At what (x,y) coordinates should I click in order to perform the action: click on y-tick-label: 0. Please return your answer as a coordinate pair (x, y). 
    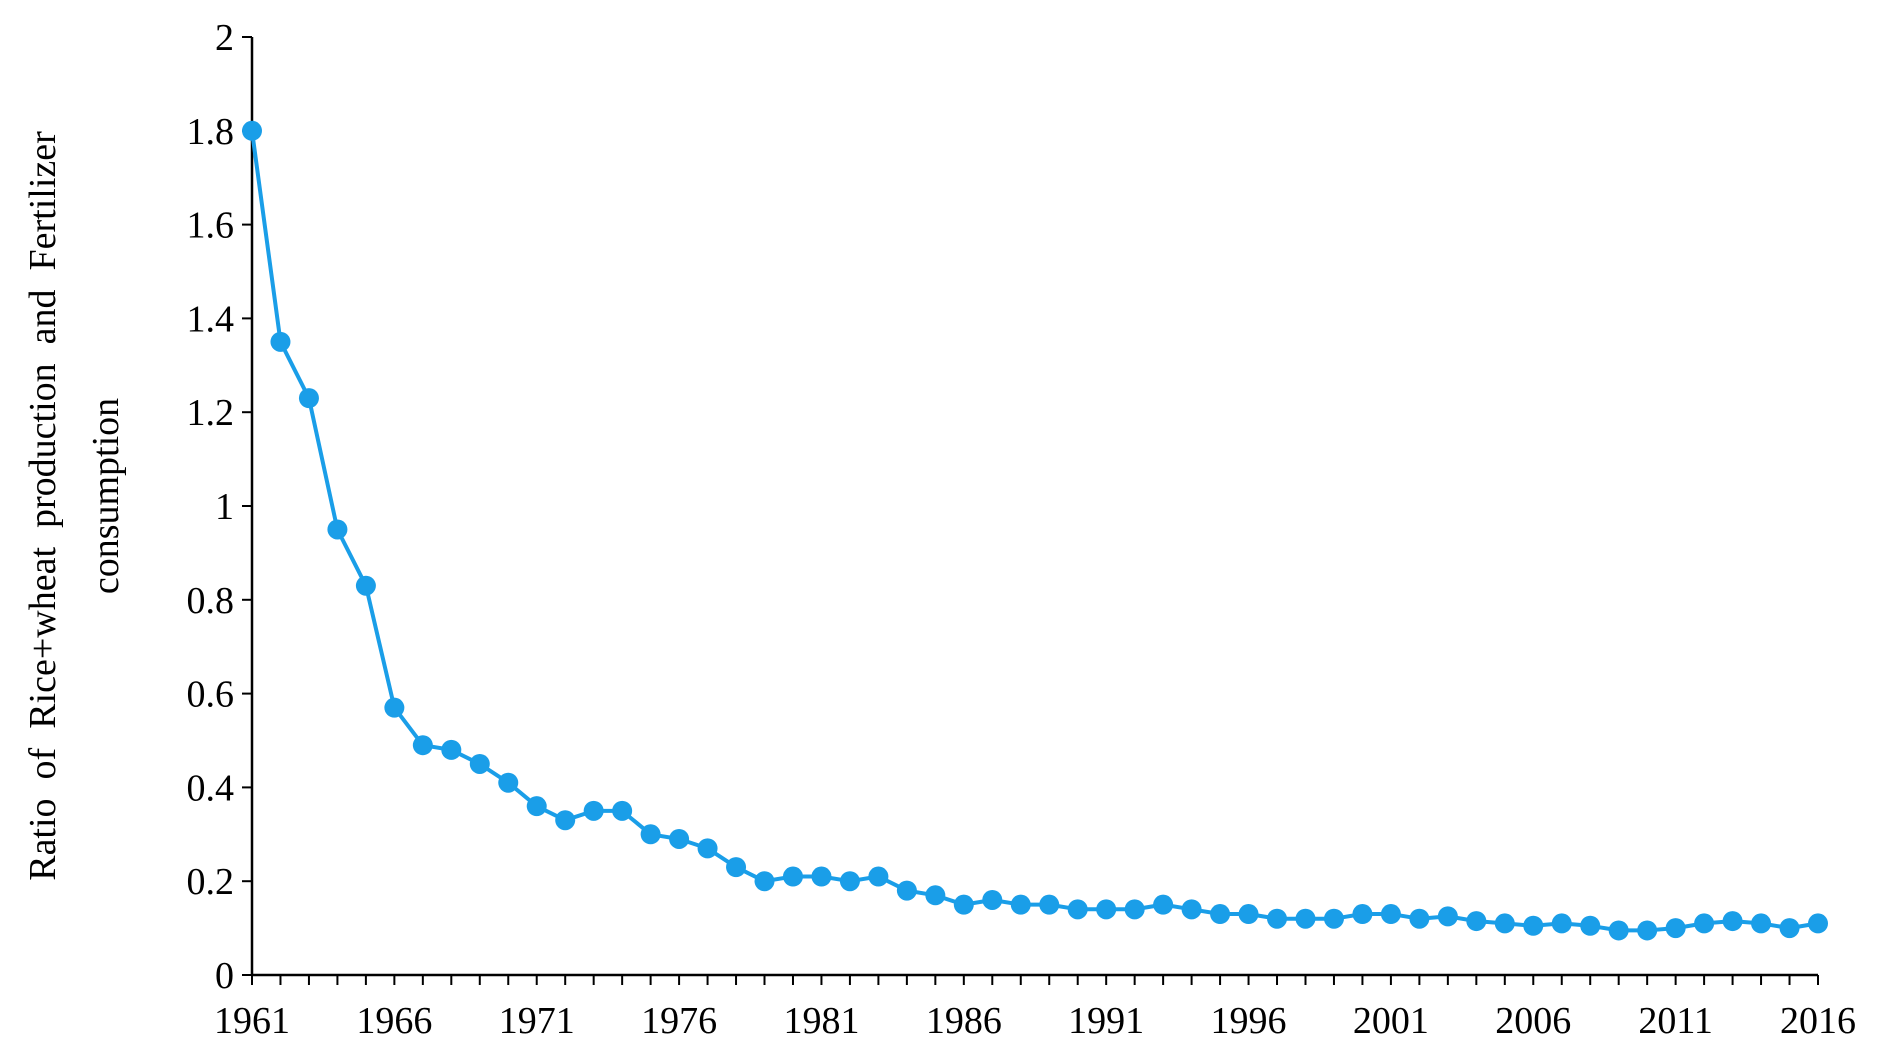
    Looking at the image, I should click on (224, 976).